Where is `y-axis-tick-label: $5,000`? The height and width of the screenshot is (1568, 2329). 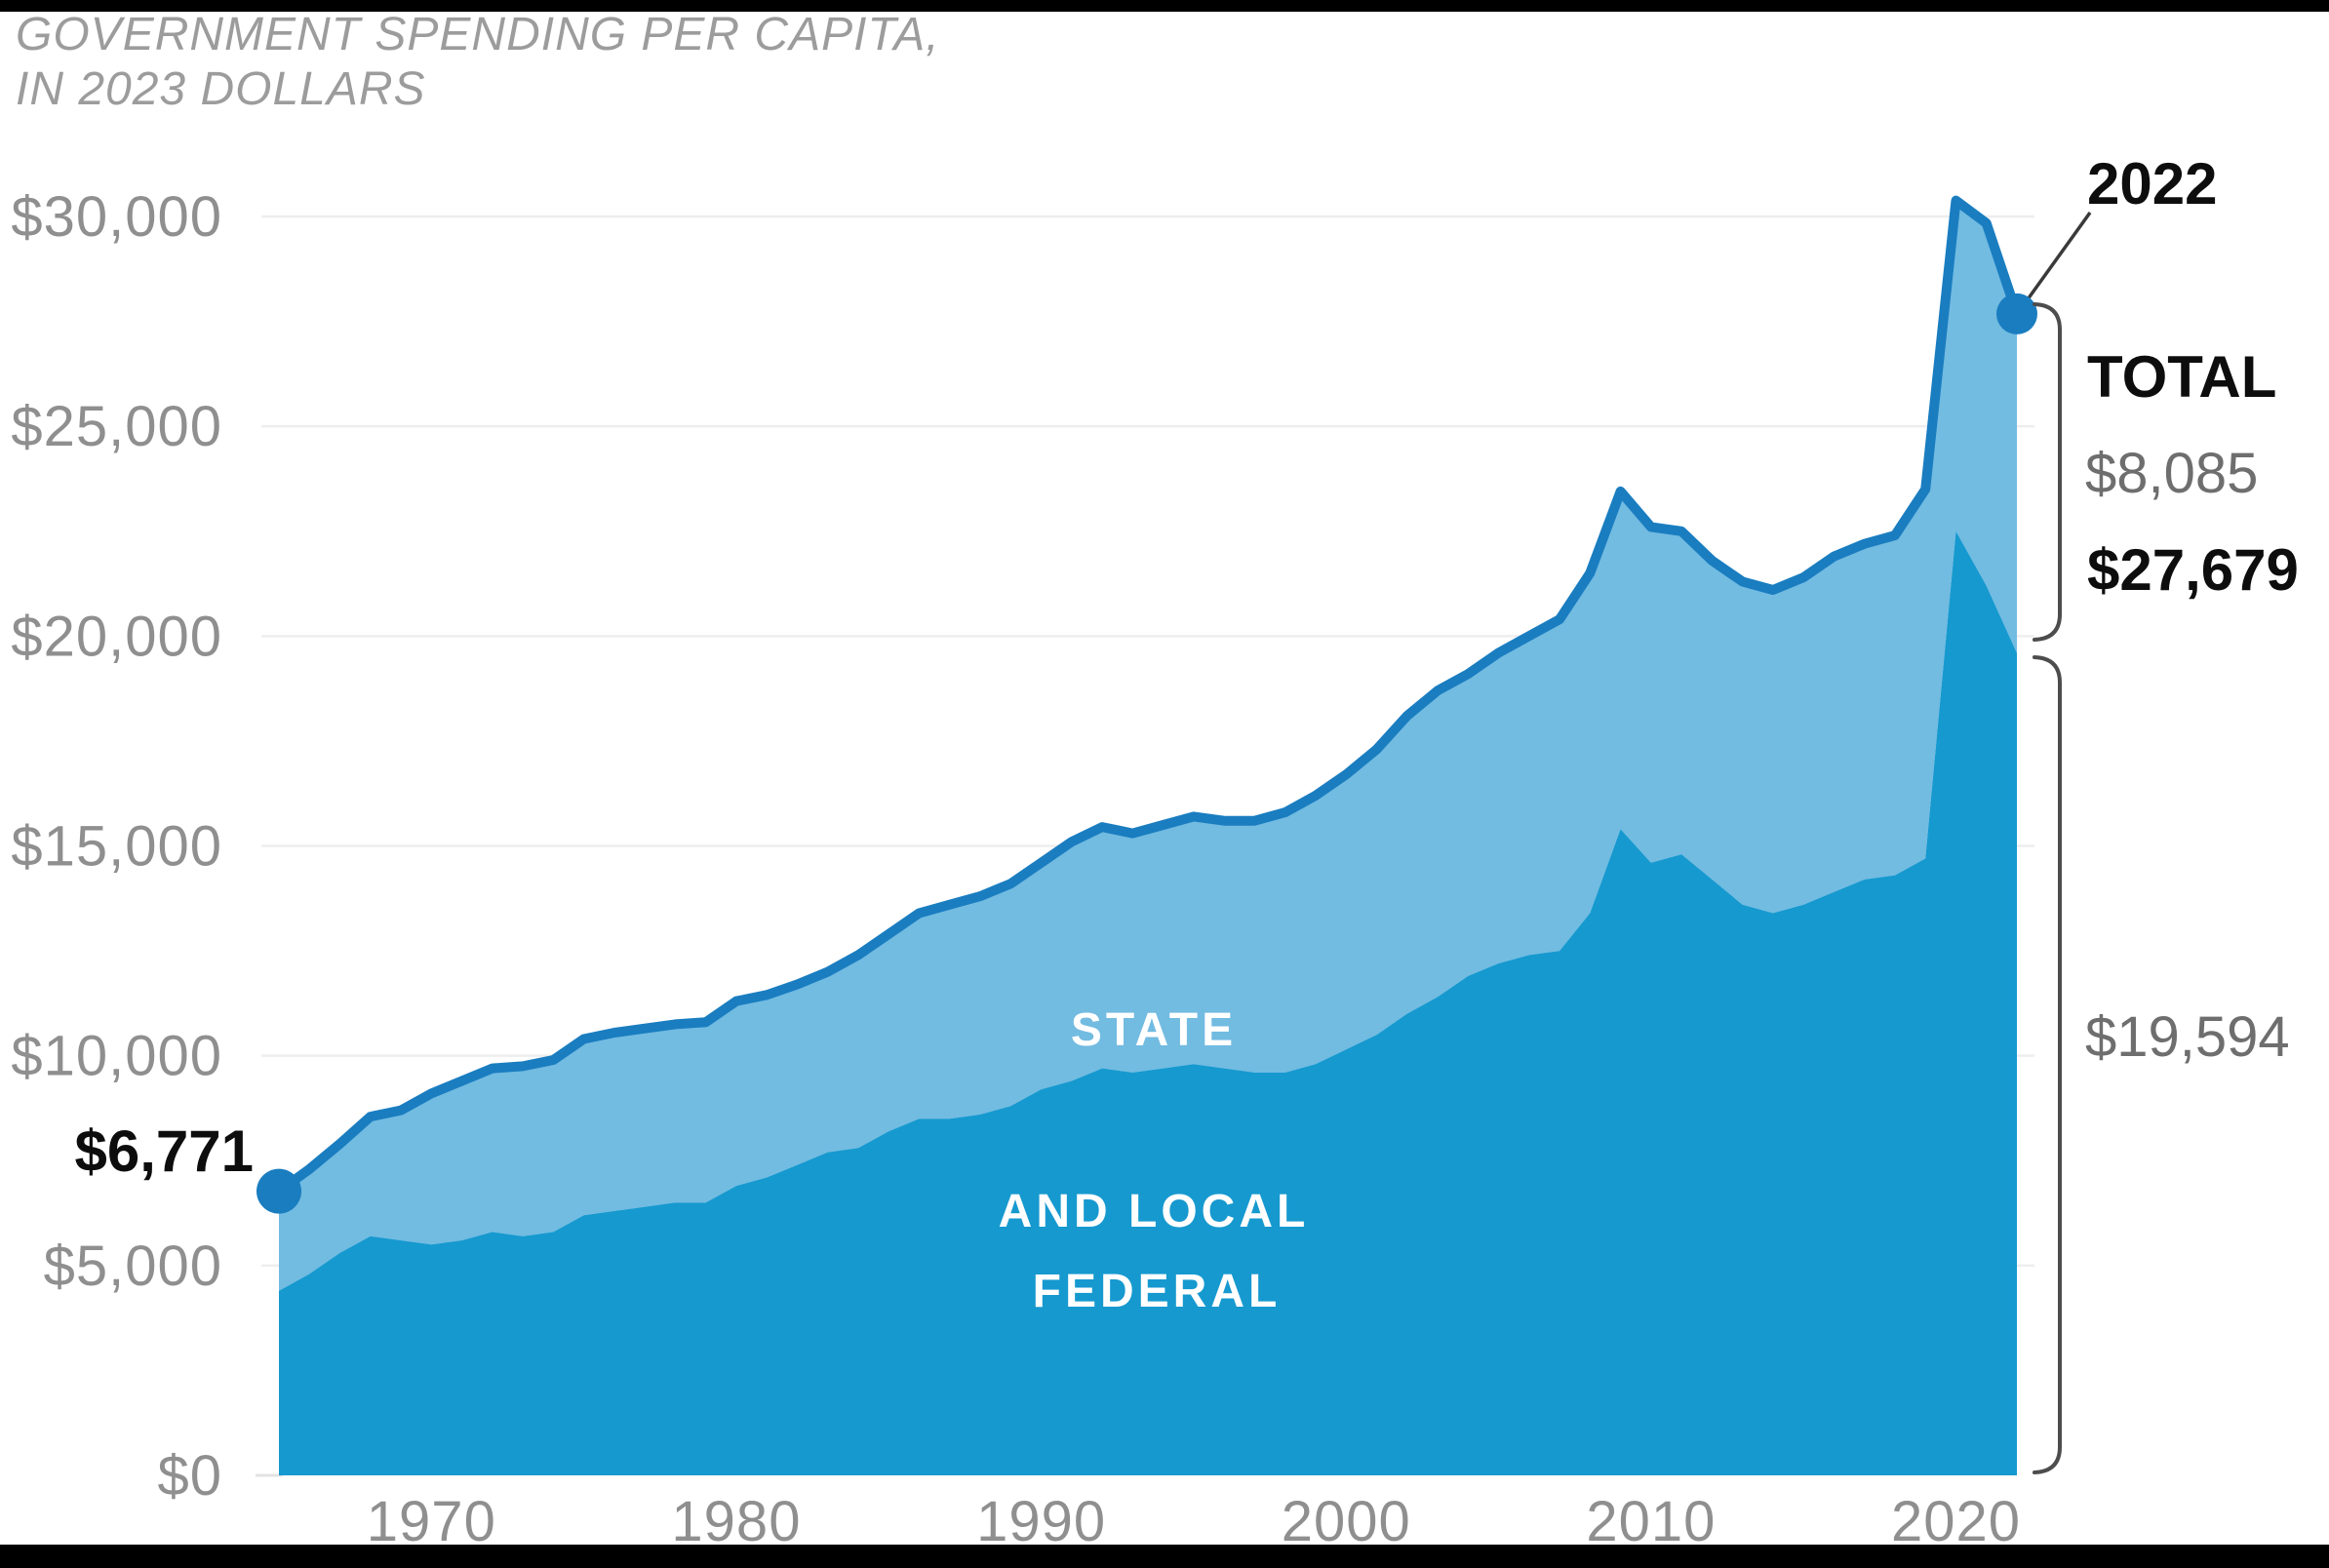 y-axis-tick-label: $5,000 is located at coordinates (133, 1266).